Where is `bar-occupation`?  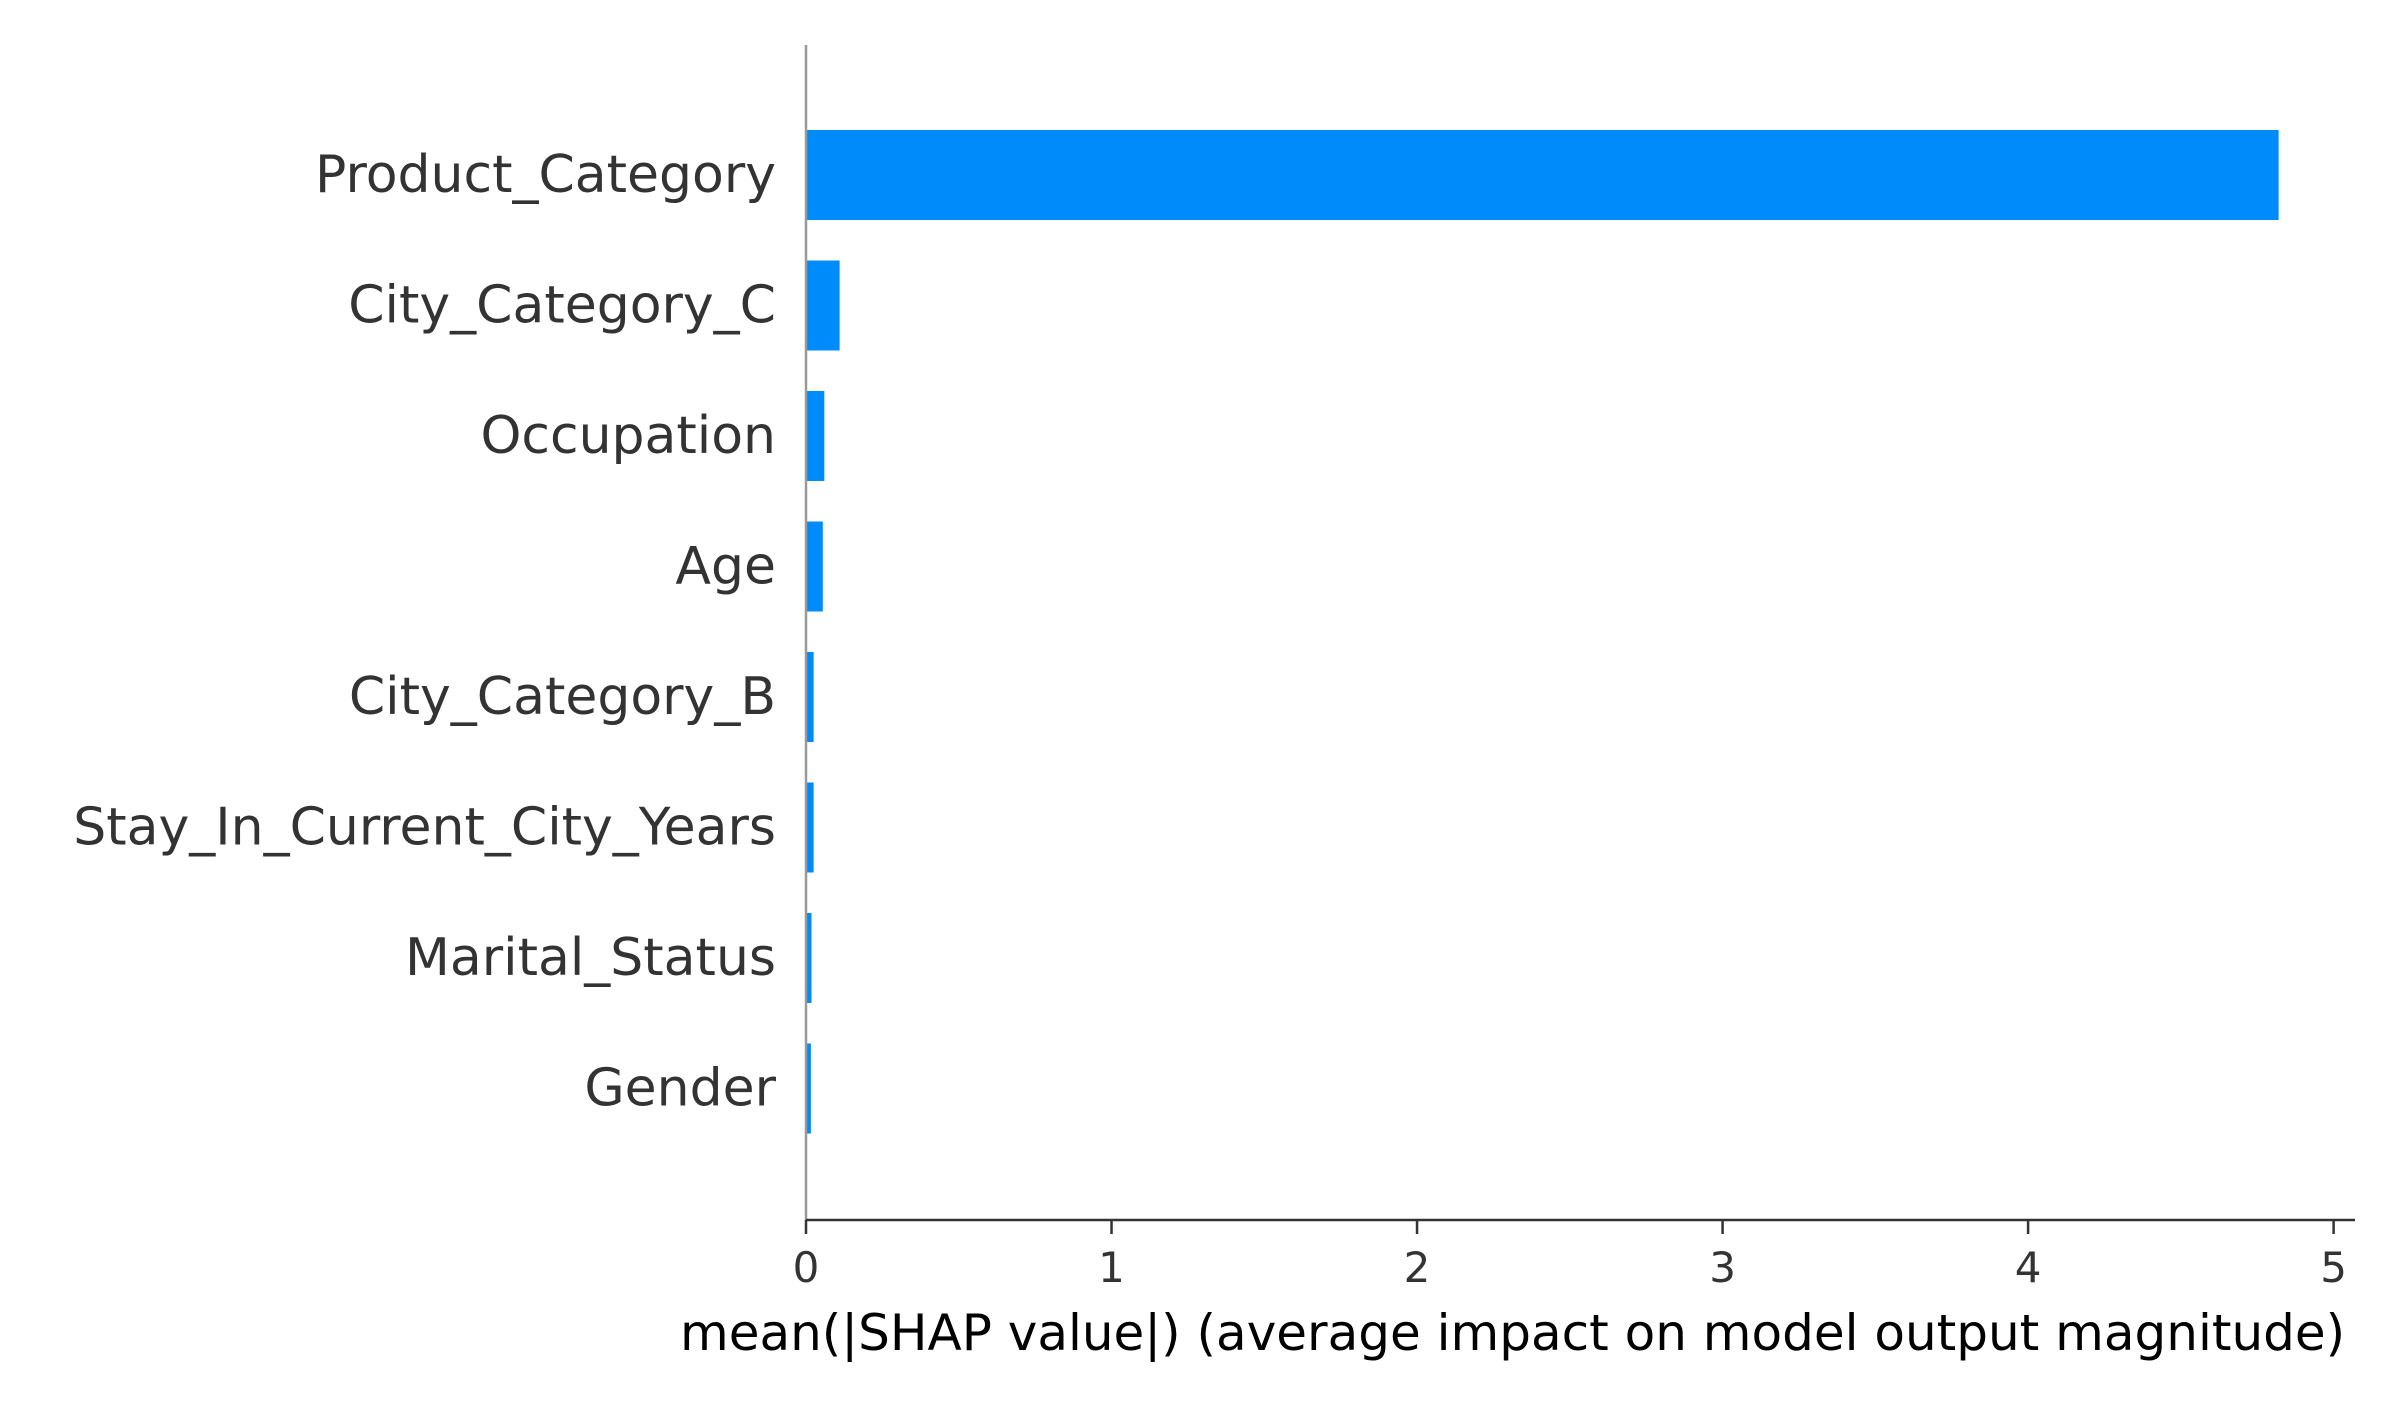
bar-occupation is located at coordinates (815, 436).